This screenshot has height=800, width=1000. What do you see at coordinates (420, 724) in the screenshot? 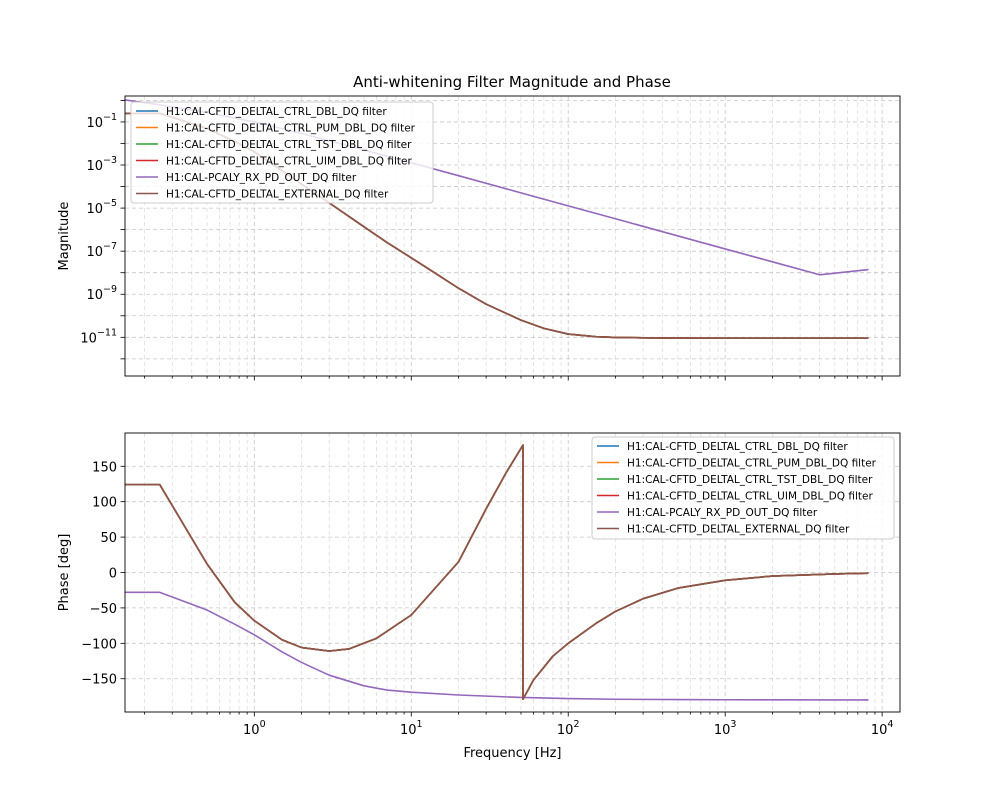
I see `phase-x-tick-label-exponent: 1` at bounding box center [420, 724].